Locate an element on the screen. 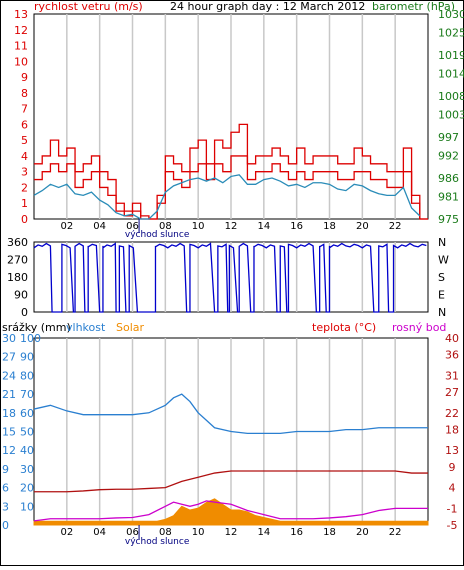 The width and height of the screenshot is (464, 570). hour-tick-label: 10 is located at coordinates (198, 532).